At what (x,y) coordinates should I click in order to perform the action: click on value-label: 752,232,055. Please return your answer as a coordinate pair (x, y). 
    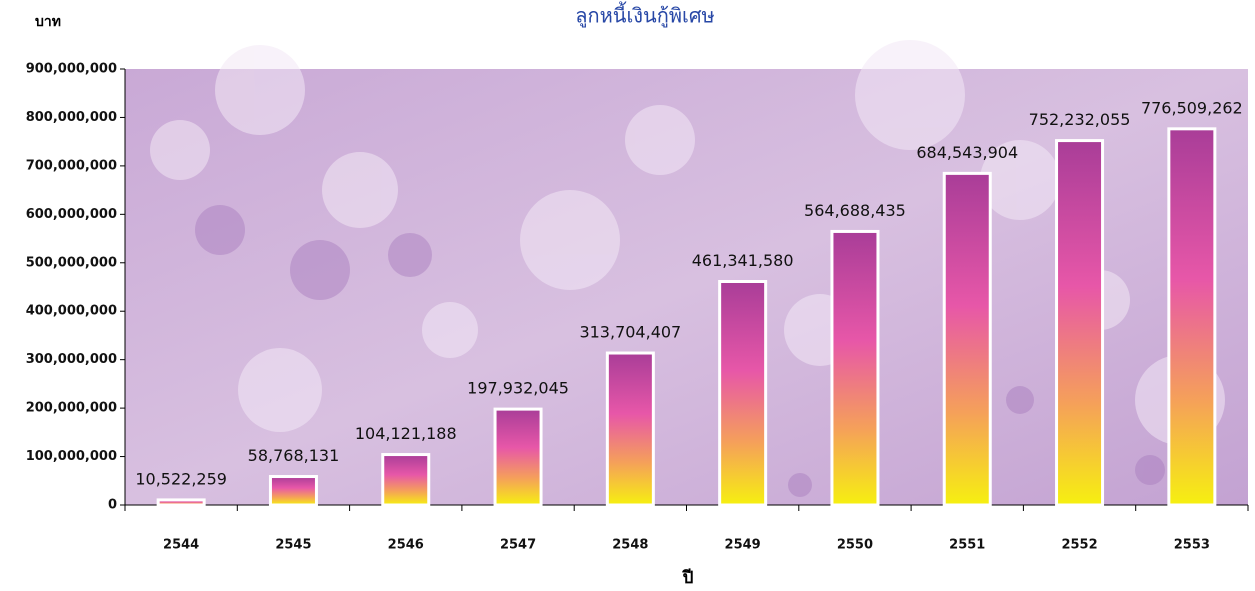
    Looking at the image, I should click on (1080, 119).